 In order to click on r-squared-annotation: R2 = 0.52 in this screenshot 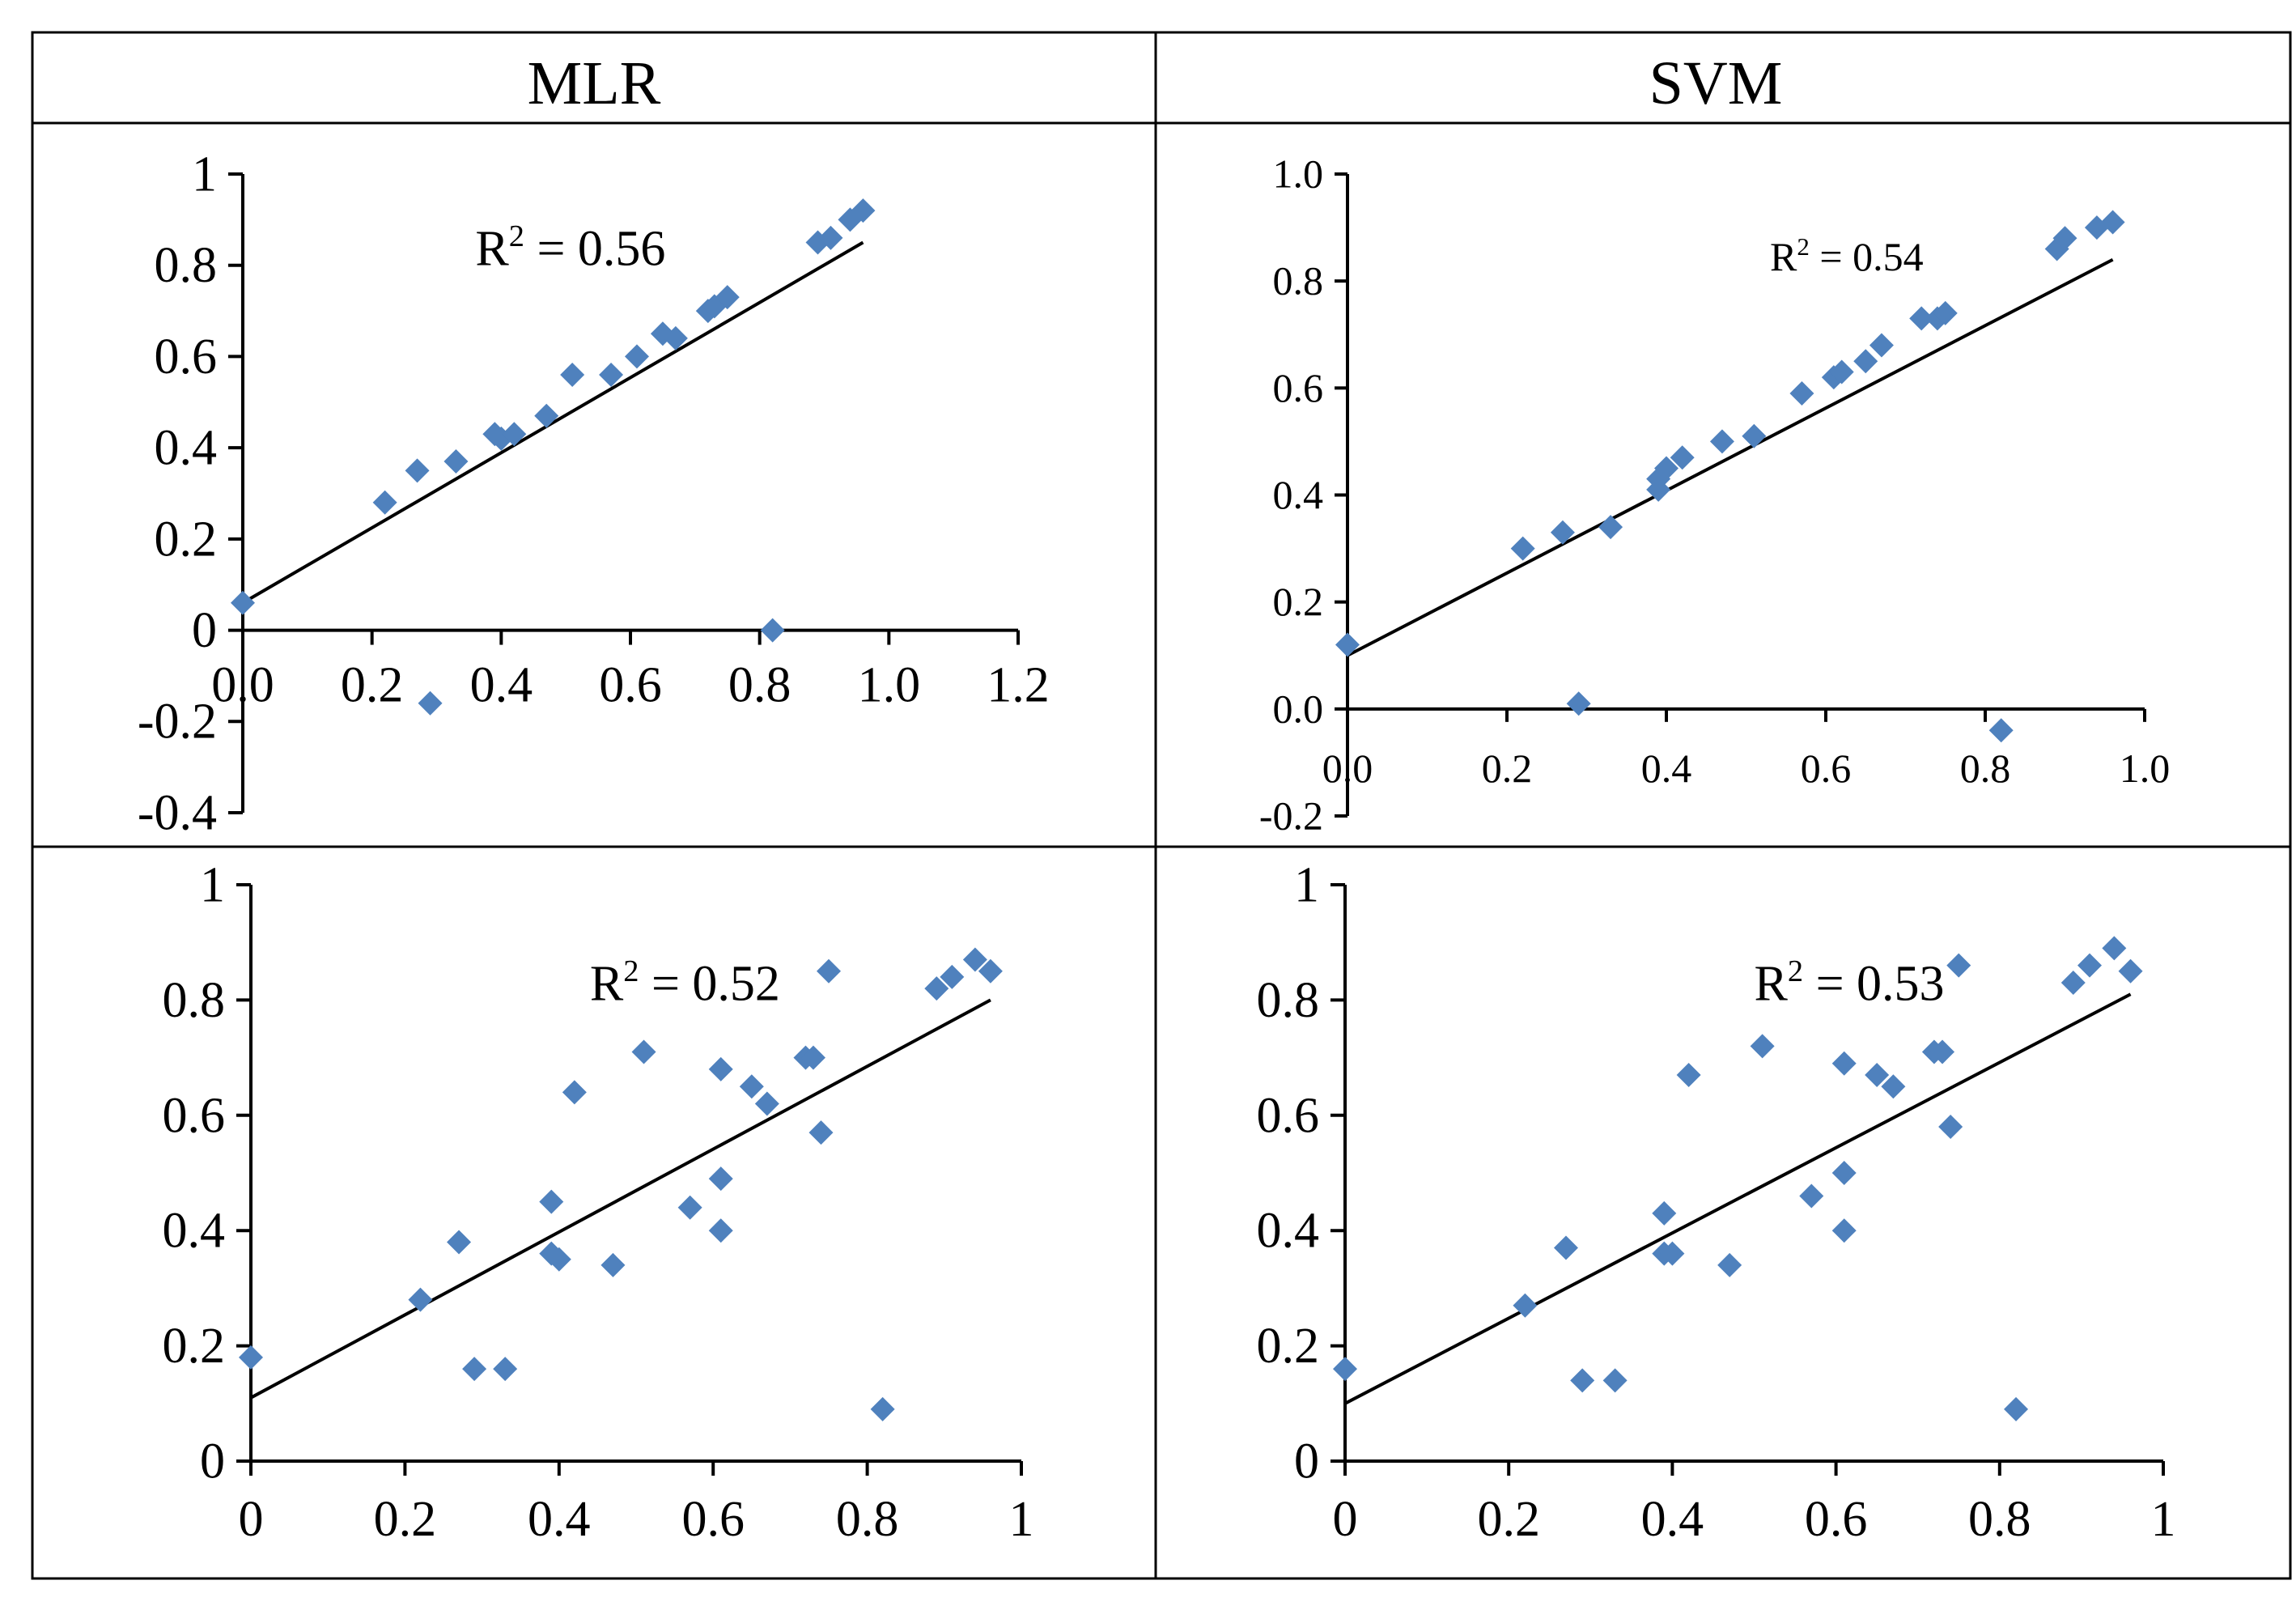, I will do `click(685, 983)`.